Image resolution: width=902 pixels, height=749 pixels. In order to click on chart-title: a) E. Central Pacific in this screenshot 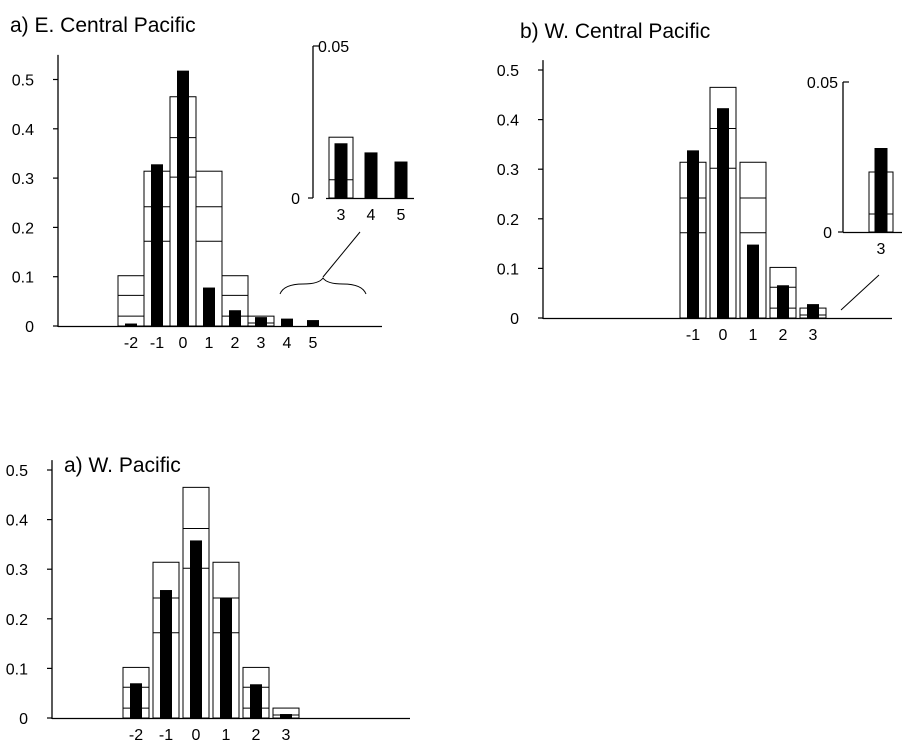, I will do `click(103, 25)`.